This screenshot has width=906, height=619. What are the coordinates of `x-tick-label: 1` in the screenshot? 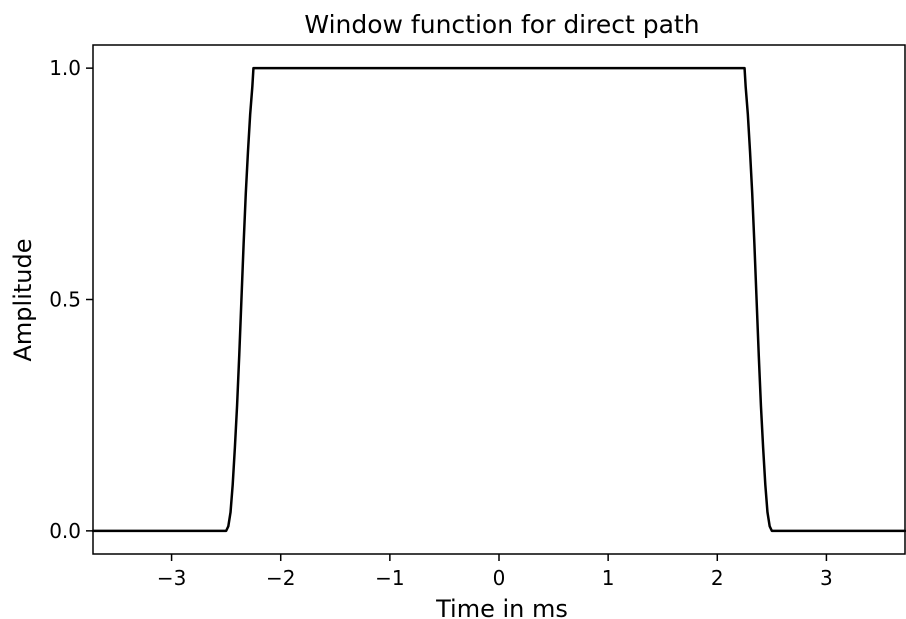 It's located at (608, 578).